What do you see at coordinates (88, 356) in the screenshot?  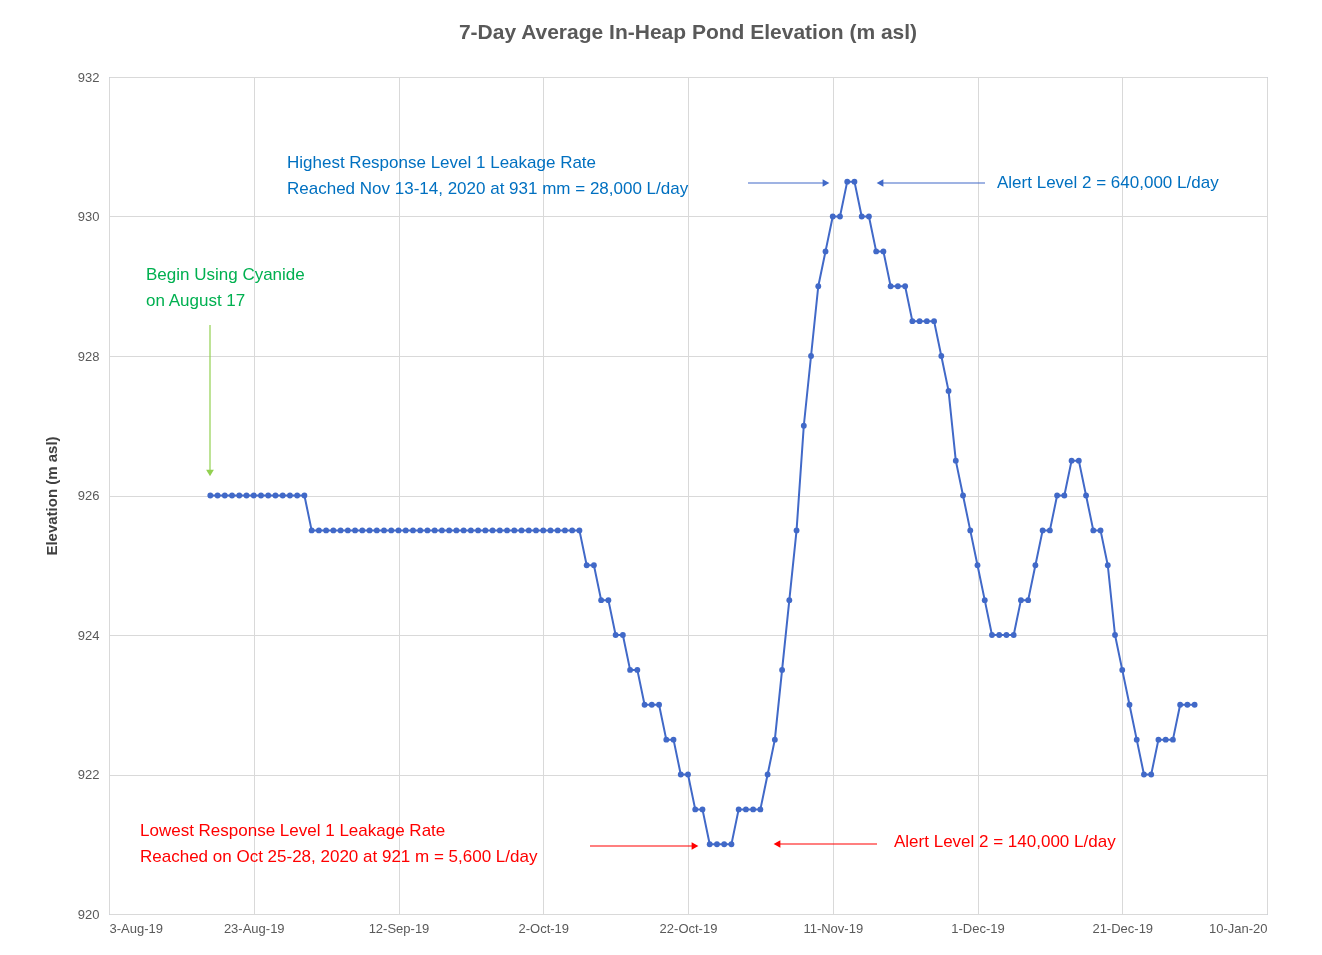 I see `y-tick-label: 928` at bounding box center [88, 356].